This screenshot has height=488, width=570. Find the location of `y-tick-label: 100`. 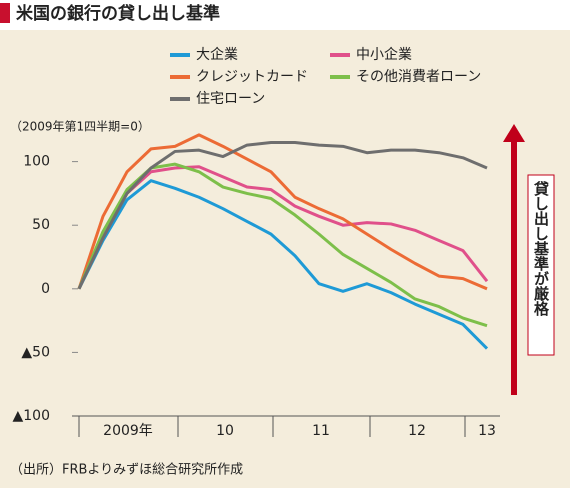

y-tick-label: 100 is located at coordinates (36, 162).